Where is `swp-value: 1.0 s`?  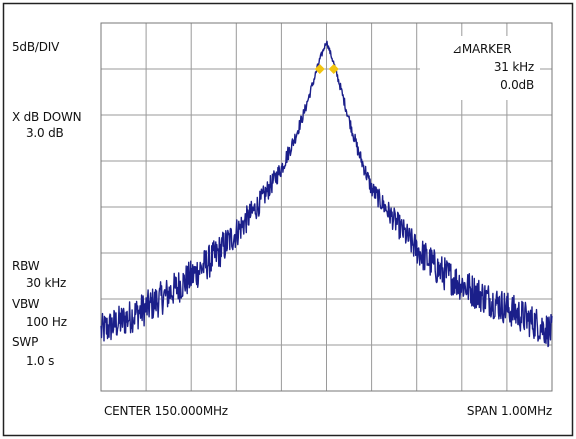 swp-value: 1.0 s is located at coordinates (40, 361).